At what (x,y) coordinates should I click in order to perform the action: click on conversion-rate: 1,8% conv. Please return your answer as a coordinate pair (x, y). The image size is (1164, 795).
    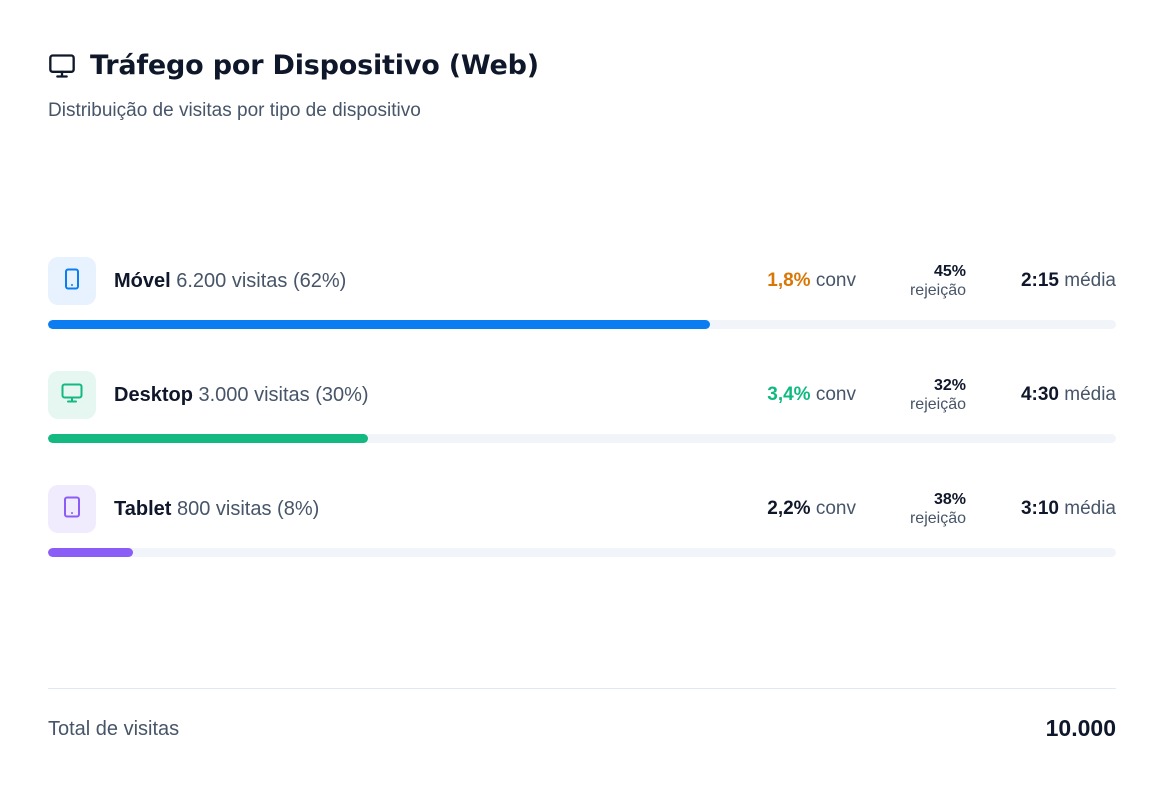
    Looking at the image, I should click on (796, 281).